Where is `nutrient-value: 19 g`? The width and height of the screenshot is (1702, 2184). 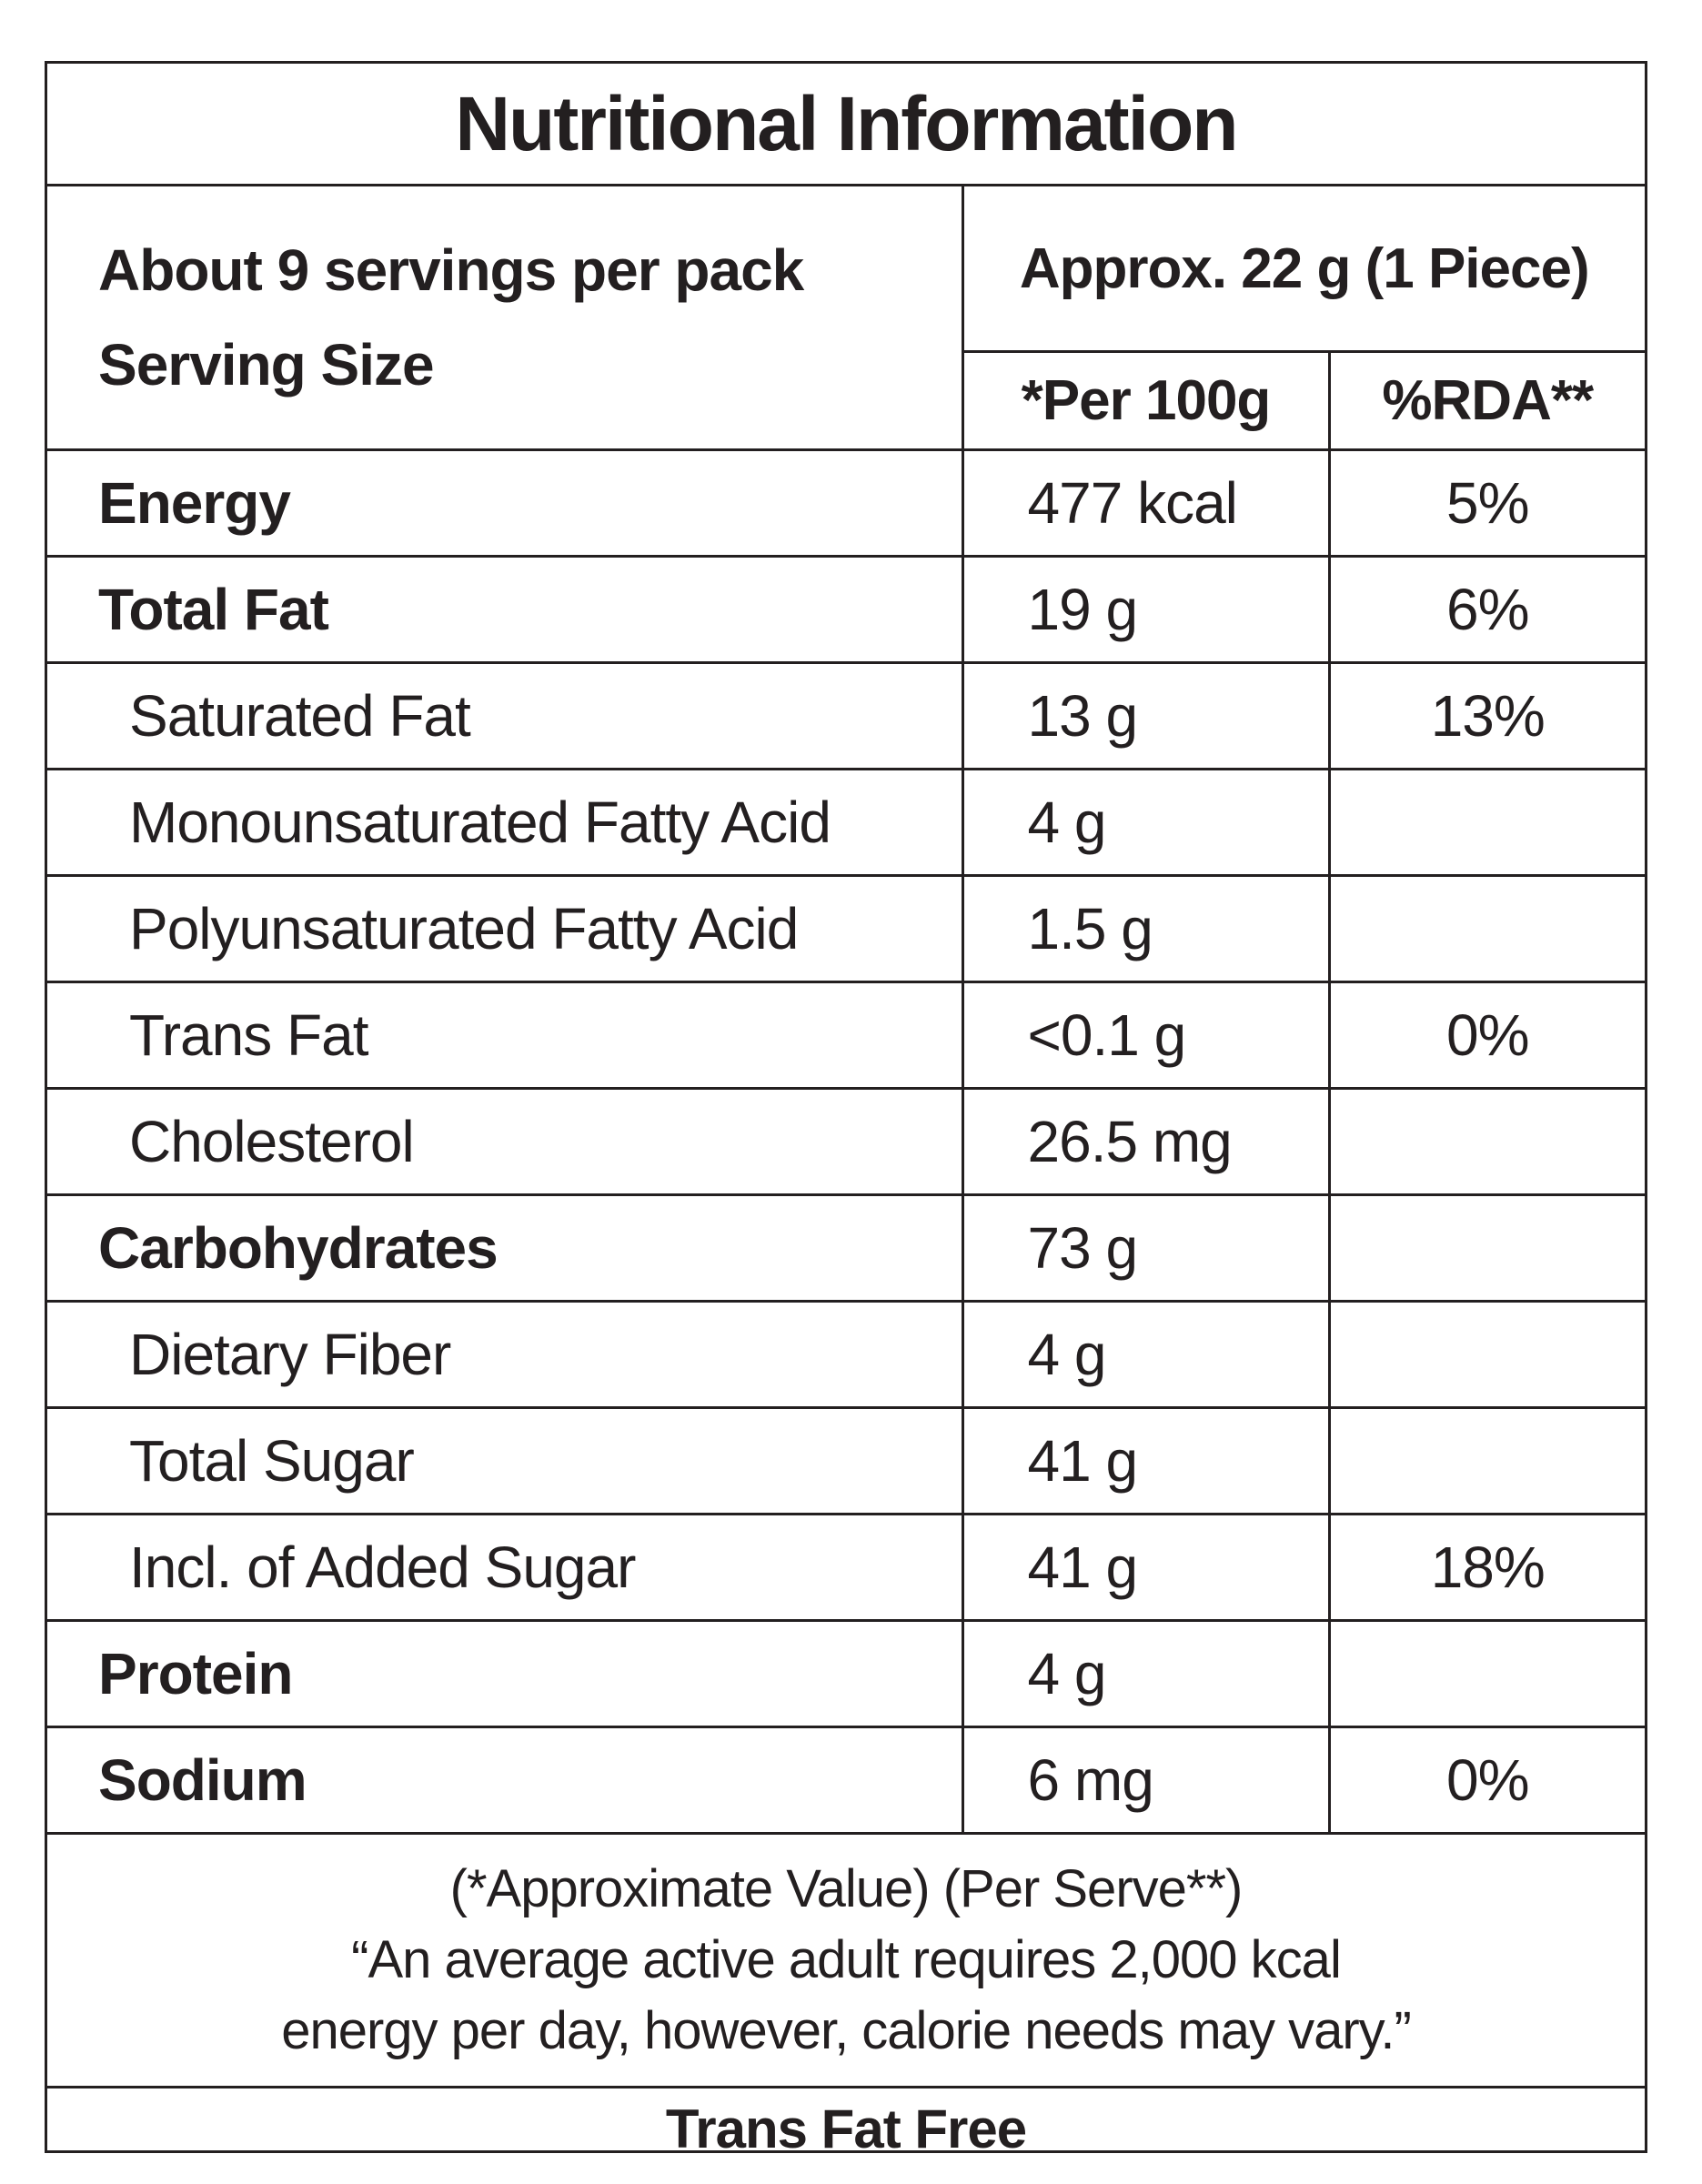
nutrient-value: 19 g is located at coordinates (1146, 609).